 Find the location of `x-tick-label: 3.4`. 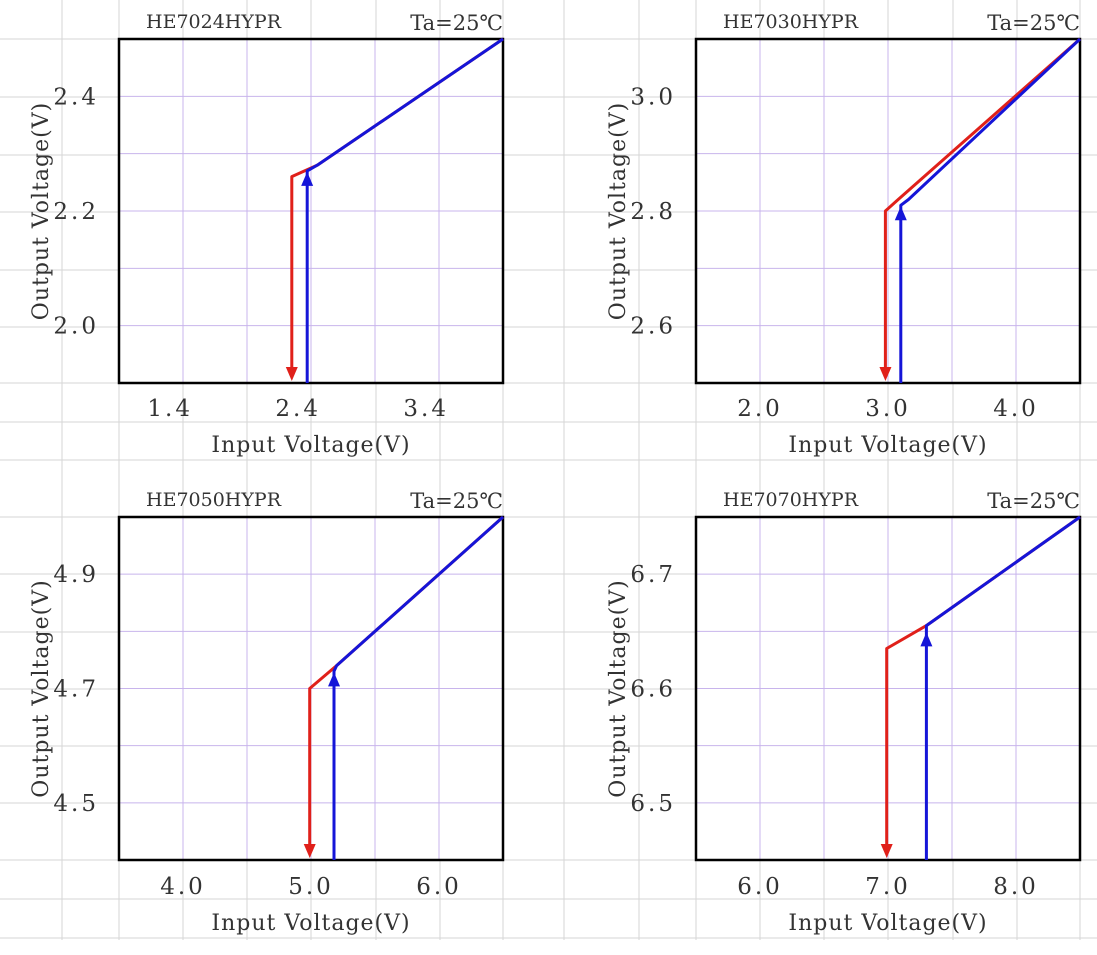

x-tick-label: 3.4 is located at coordinates (426, 409).